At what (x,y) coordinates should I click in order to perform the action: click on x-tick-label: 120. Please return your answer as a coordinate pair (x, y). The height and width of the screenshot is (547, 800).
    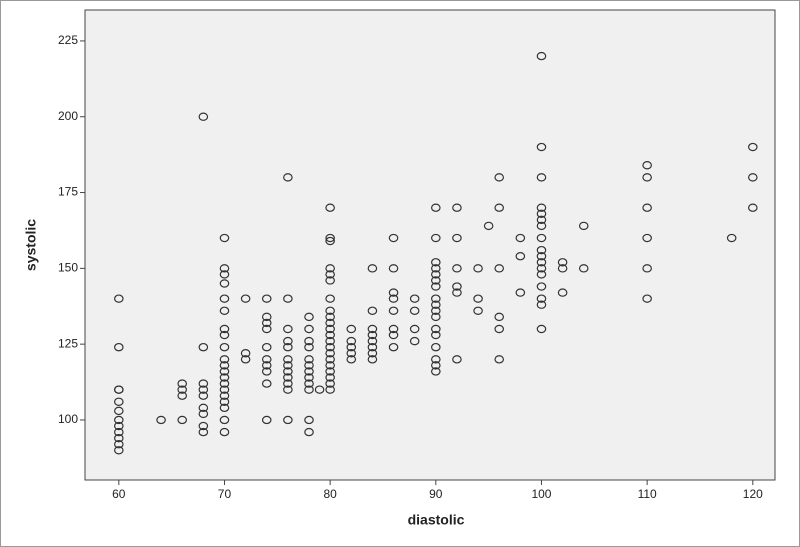
    Looking at the image, I should click on (753, 494).